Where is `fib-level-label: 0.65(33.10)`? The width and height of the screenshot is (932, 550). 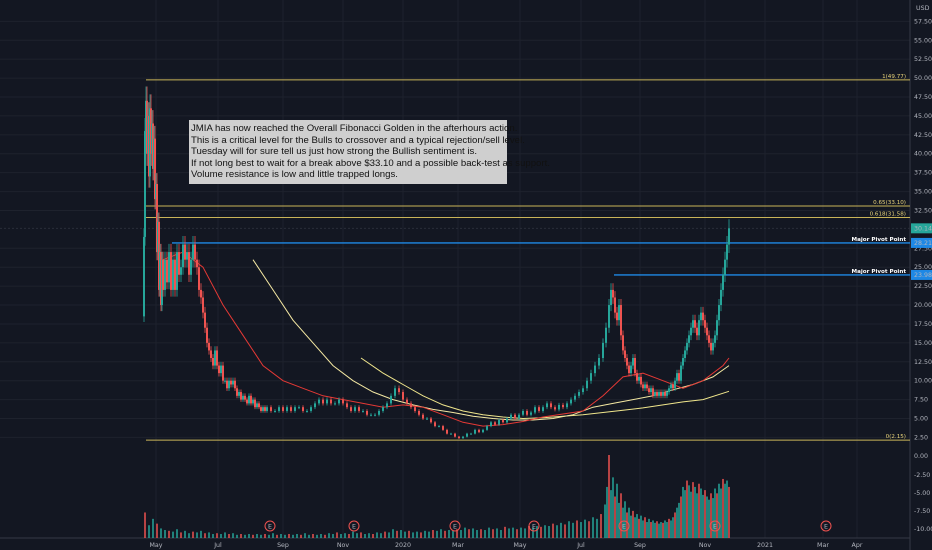
fib-level-label: 0.65(33.10) is located at coordinates (889, 203).